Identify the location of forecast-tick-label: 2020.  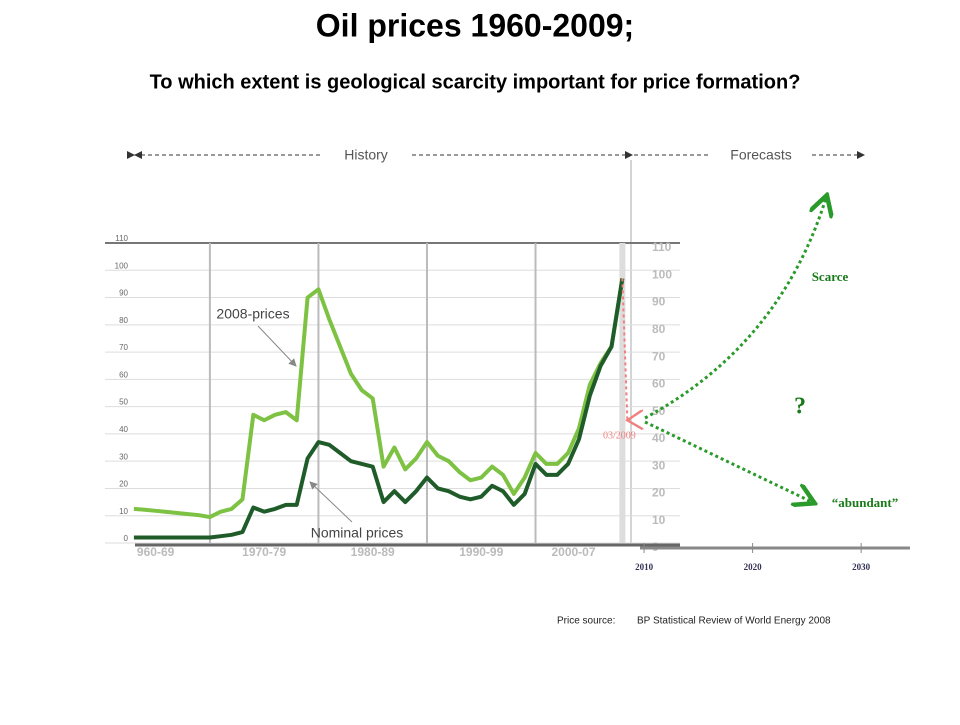
(753, 567).